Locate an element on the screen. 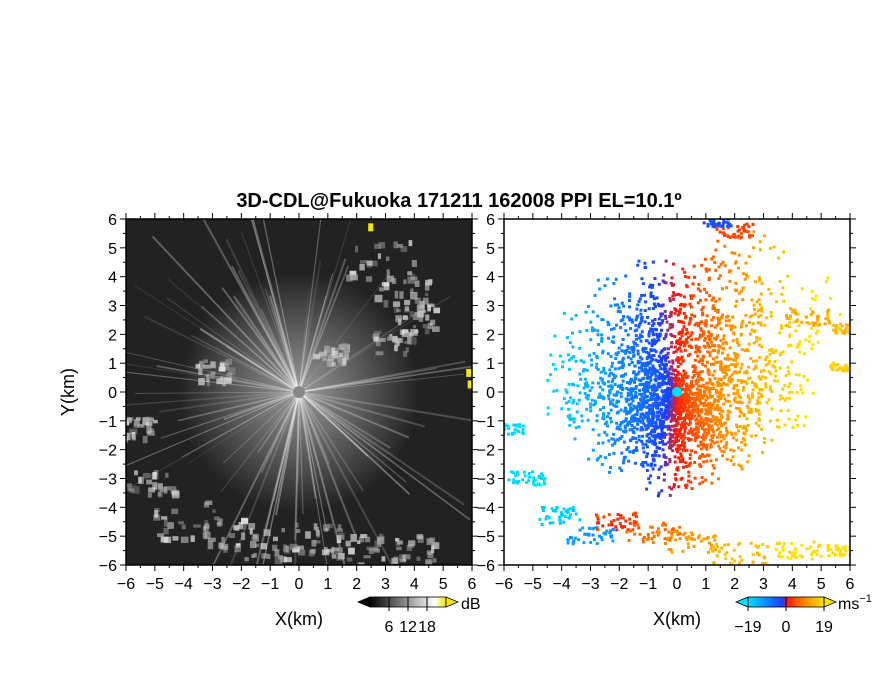 Image resolution: width=880 pixels, height=680 pixels. right-colorbar-unit-base: ms is located at coordinates (848, 604).